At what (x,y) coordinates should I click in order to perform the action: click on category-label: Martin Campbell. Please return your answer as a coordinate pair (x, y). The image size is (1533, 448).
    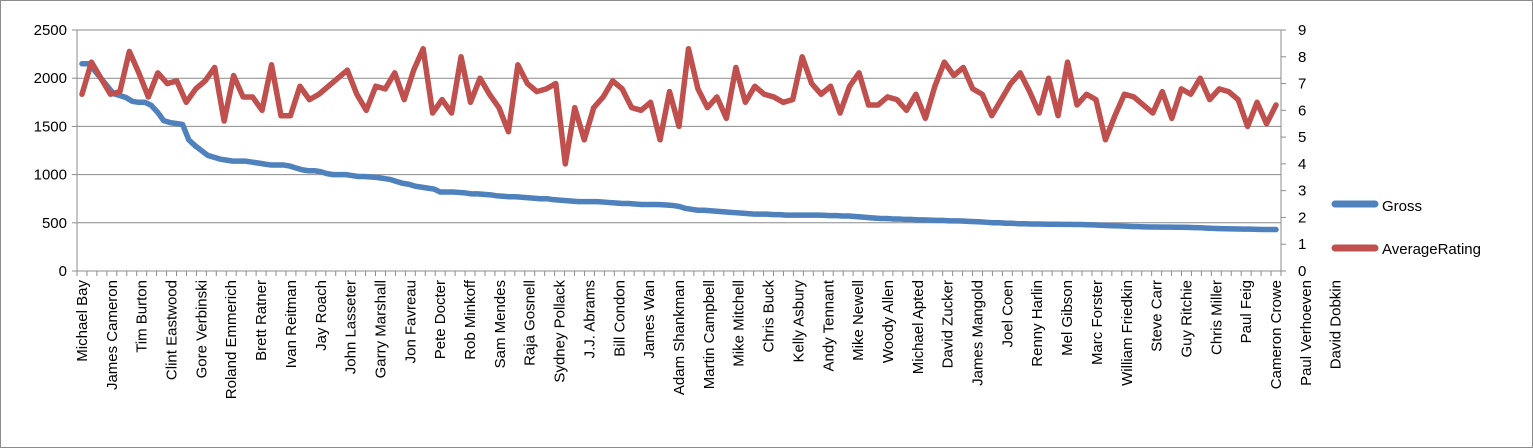
    Looking at the image, I should click on (709, 334).